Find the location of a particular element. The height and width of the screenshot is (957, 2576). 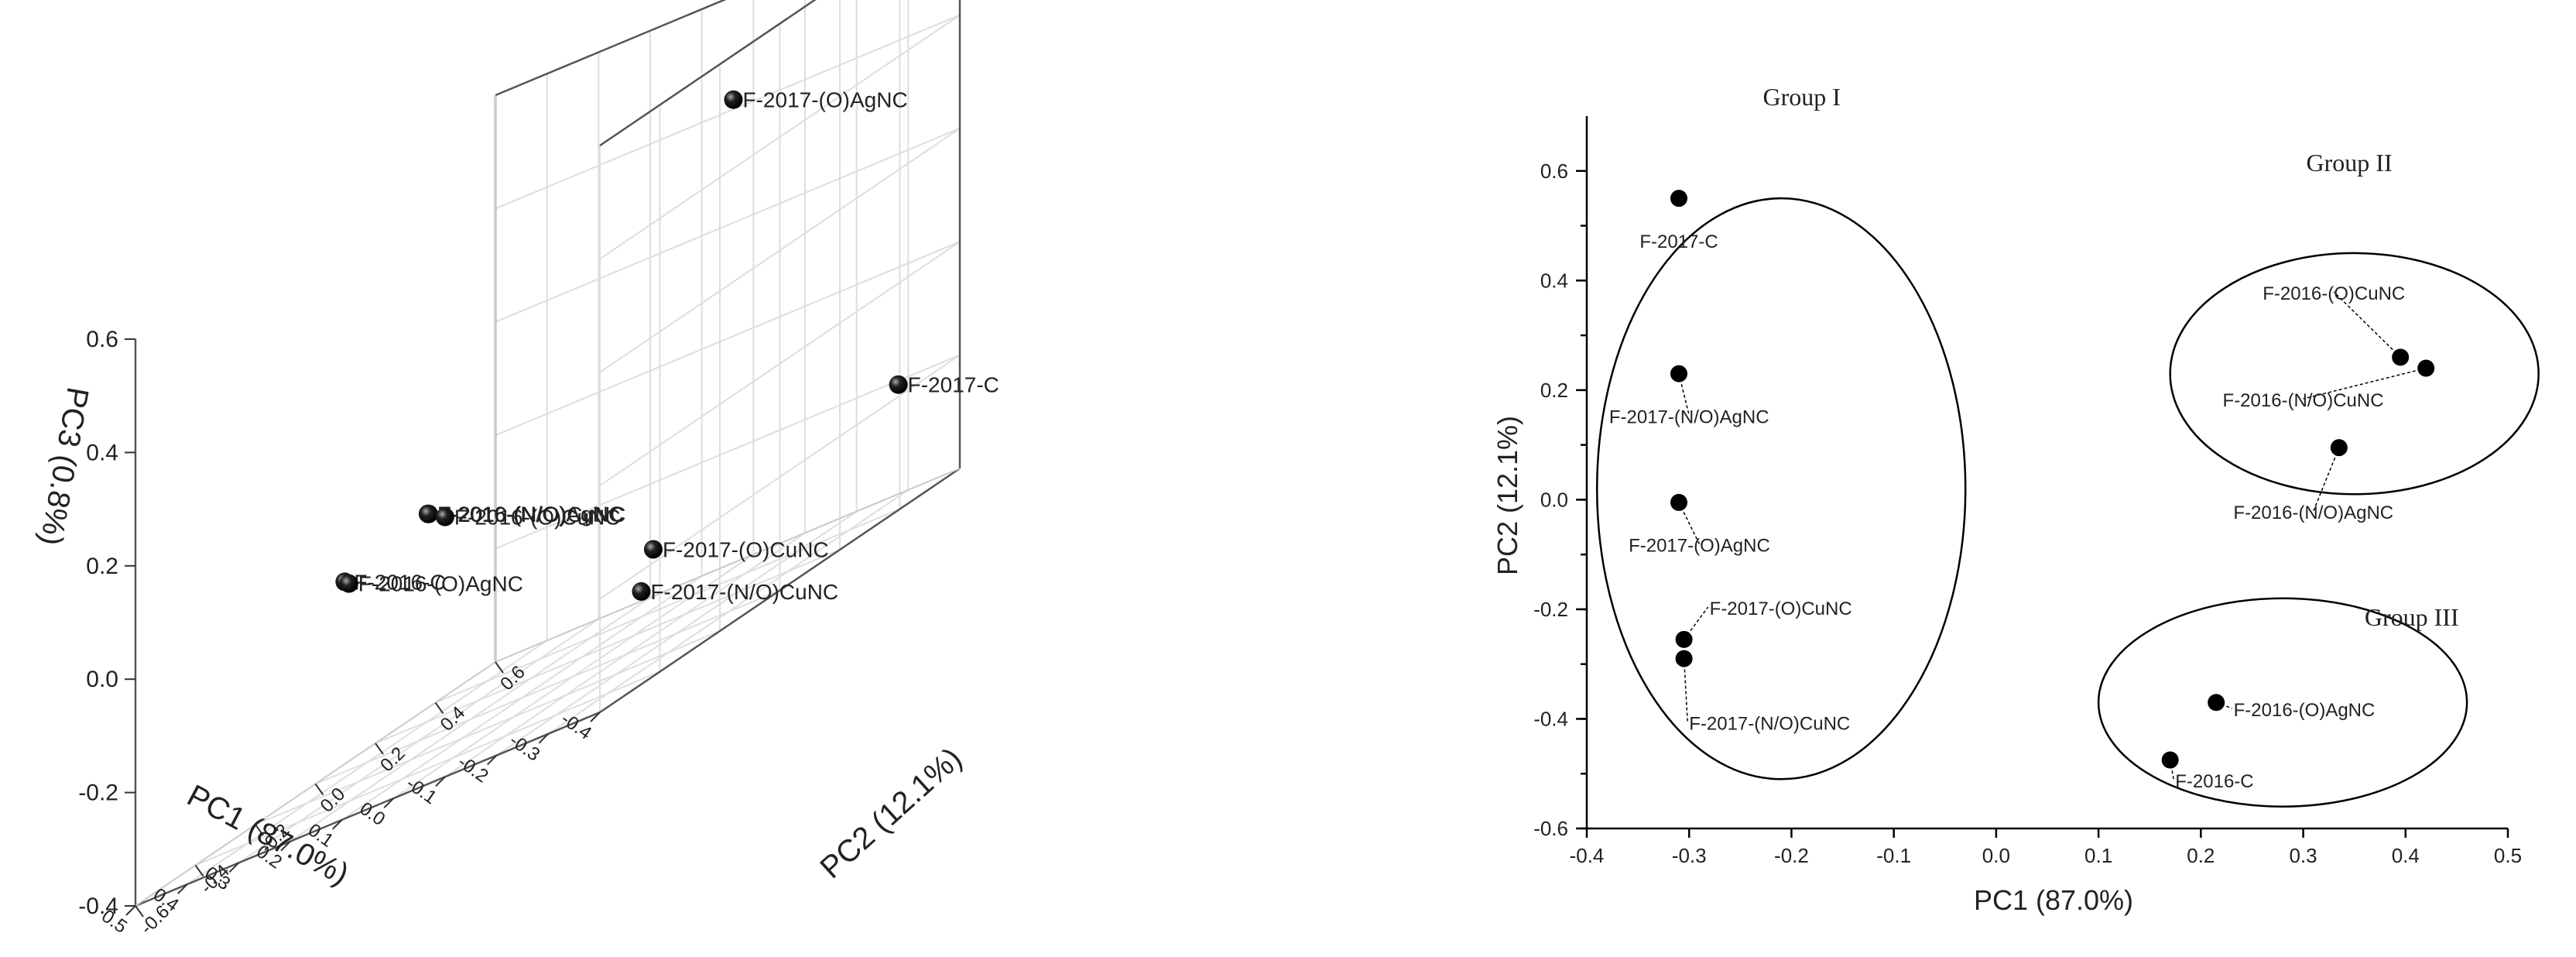

z-tick-label: 0.2 is located at coordinates (102, 566).